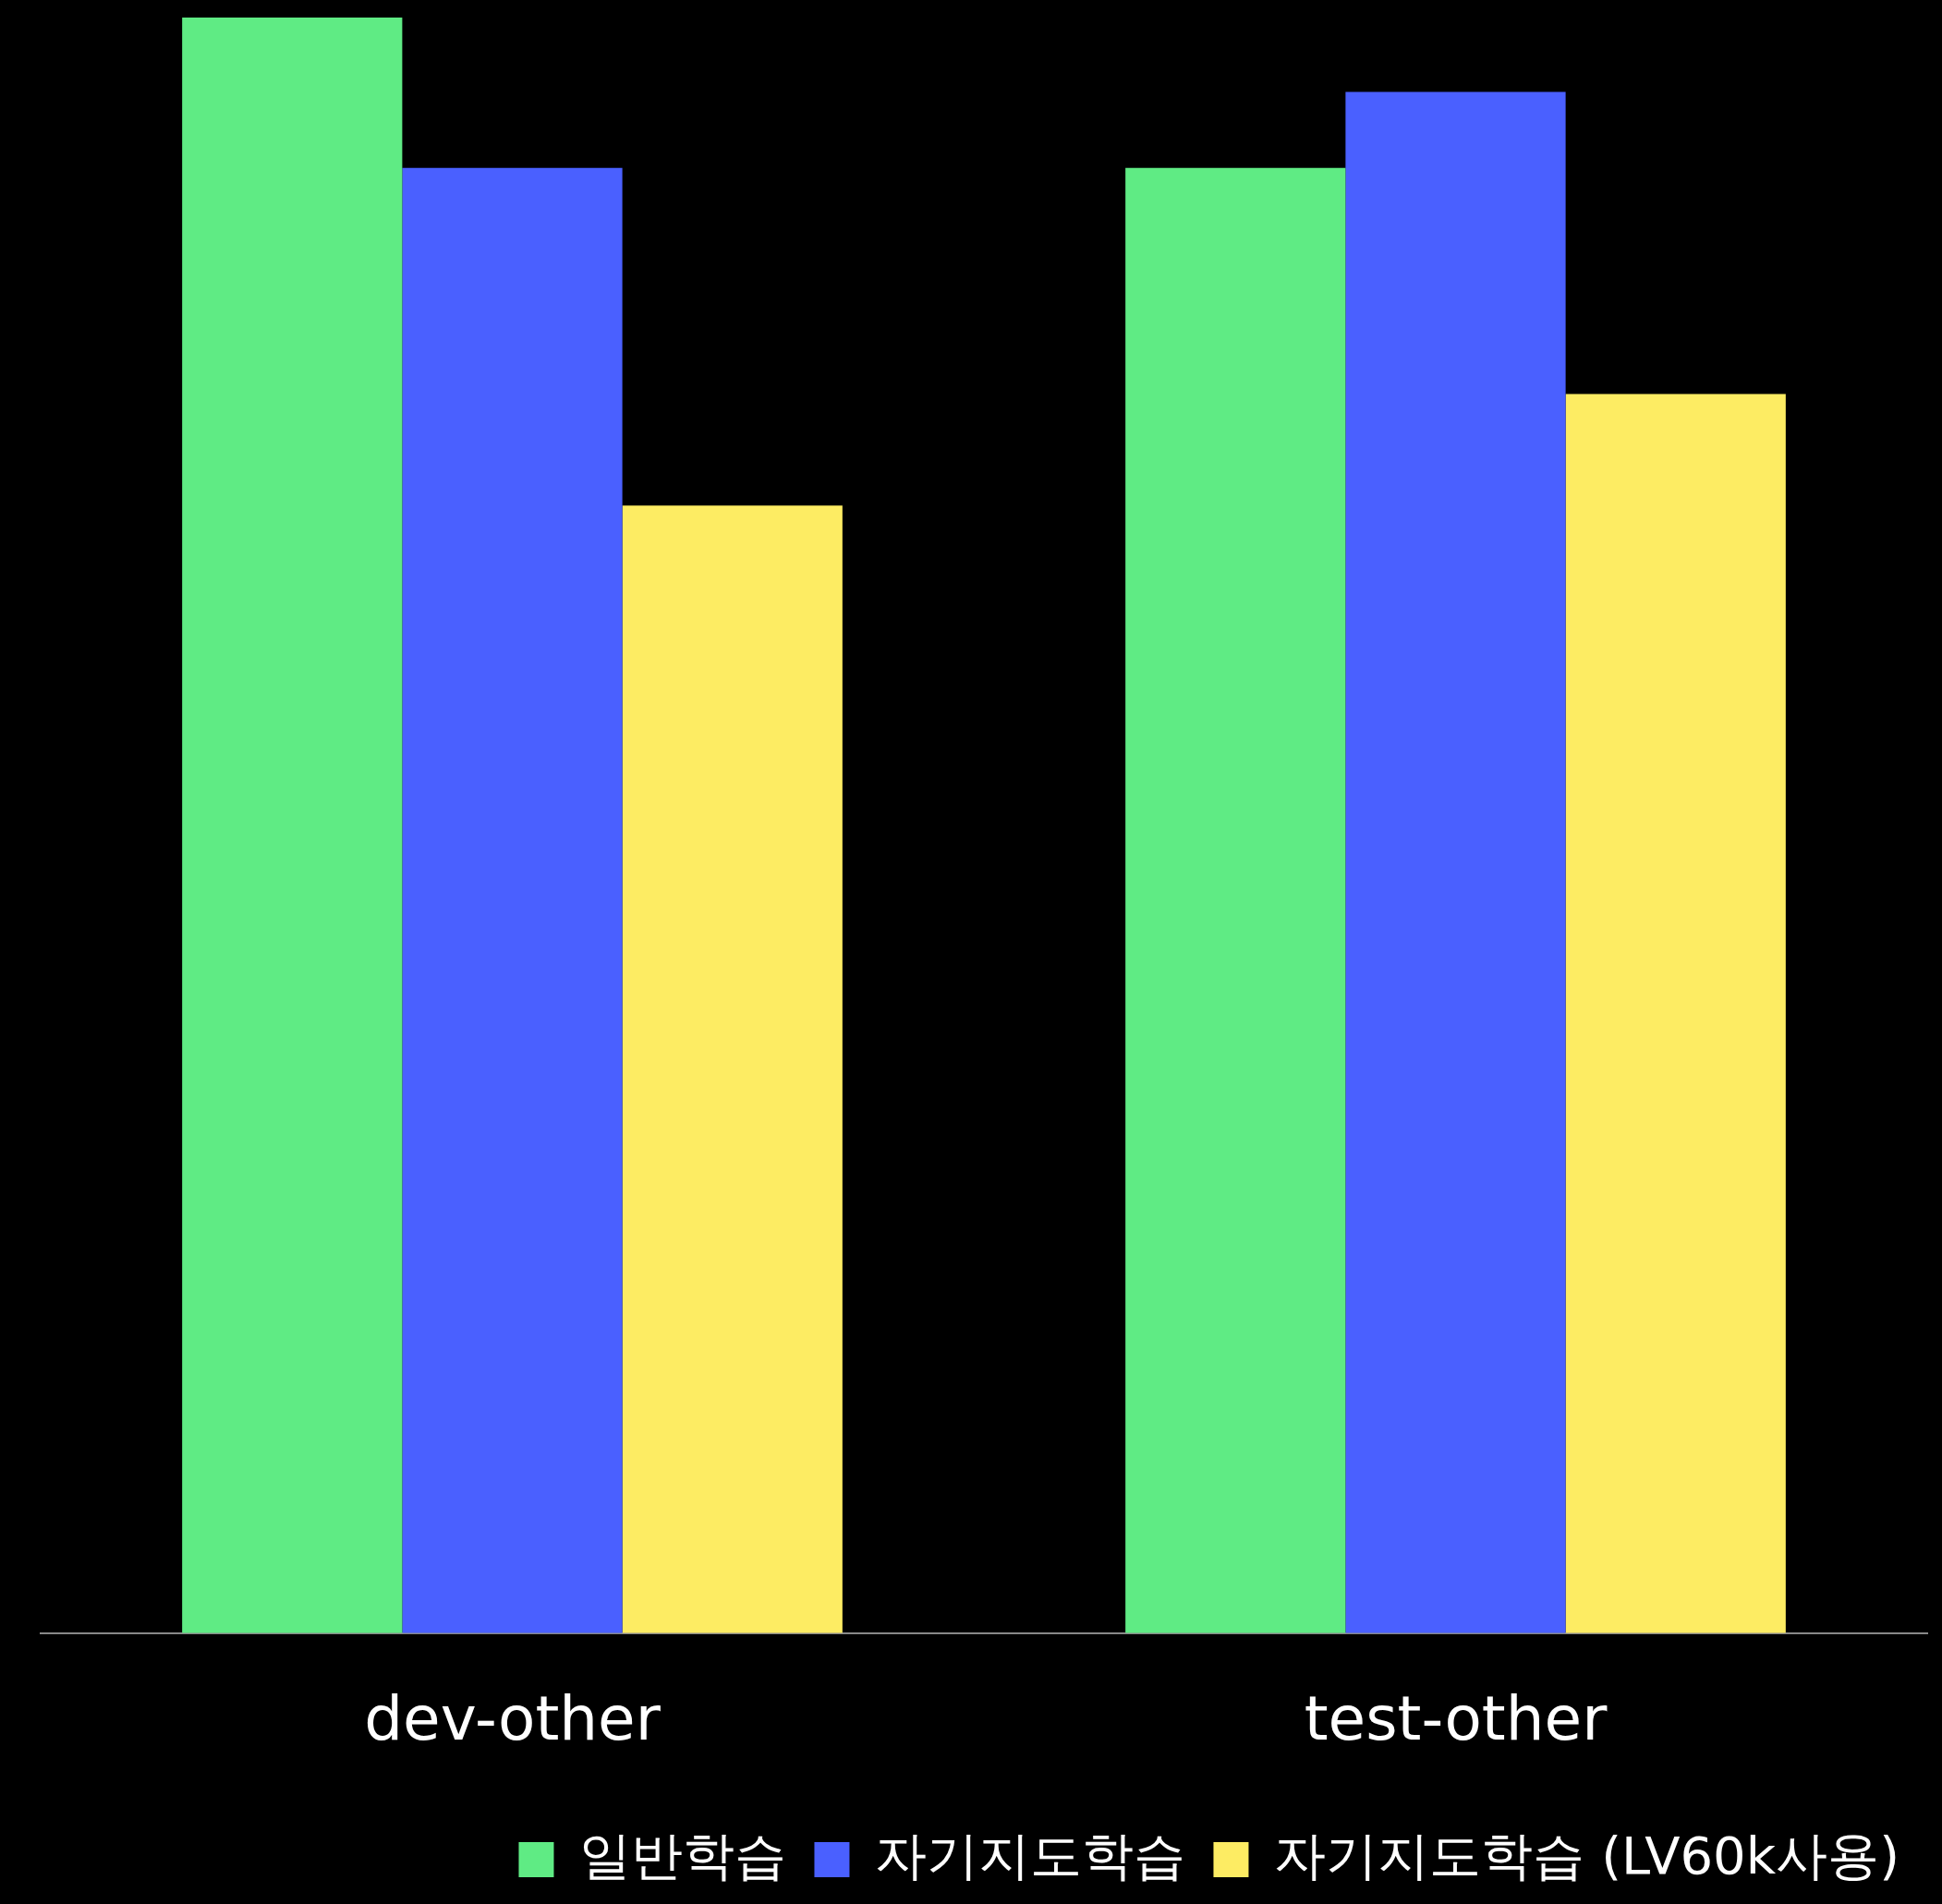 The width and height of the screenshot is (1942, 1904). I want to click on x-tick-label: test-other, so click(1456, 1718).